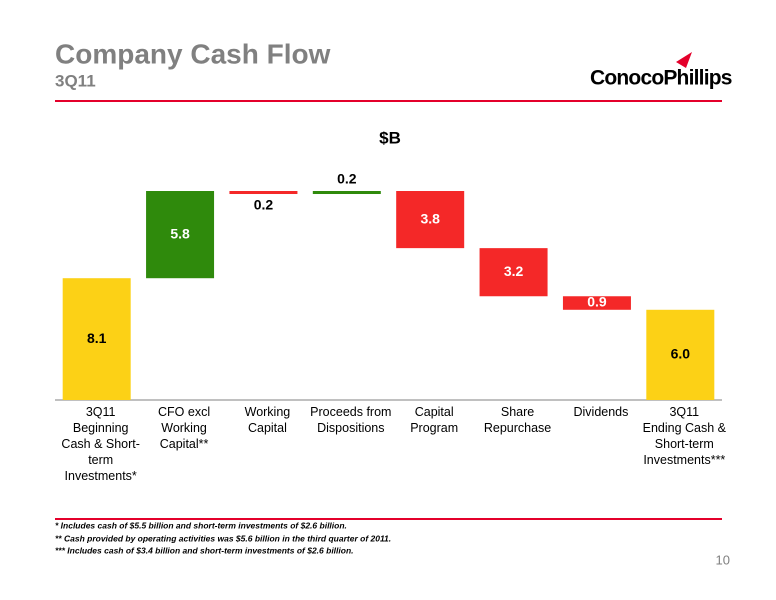 The width and height of the screenshot is (776, 600). I want to click on value-label: 8.1, so click(97, 338).